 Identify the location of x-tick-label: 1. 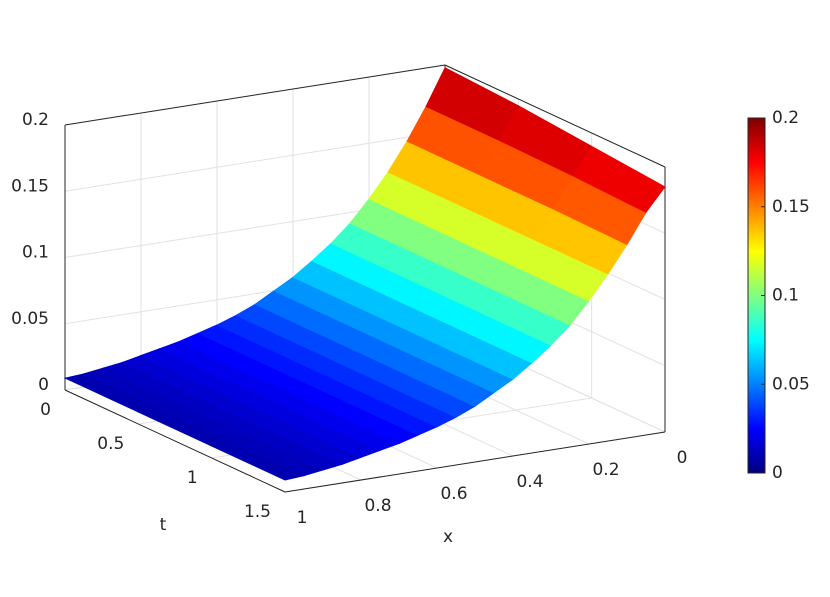
(302, 518).